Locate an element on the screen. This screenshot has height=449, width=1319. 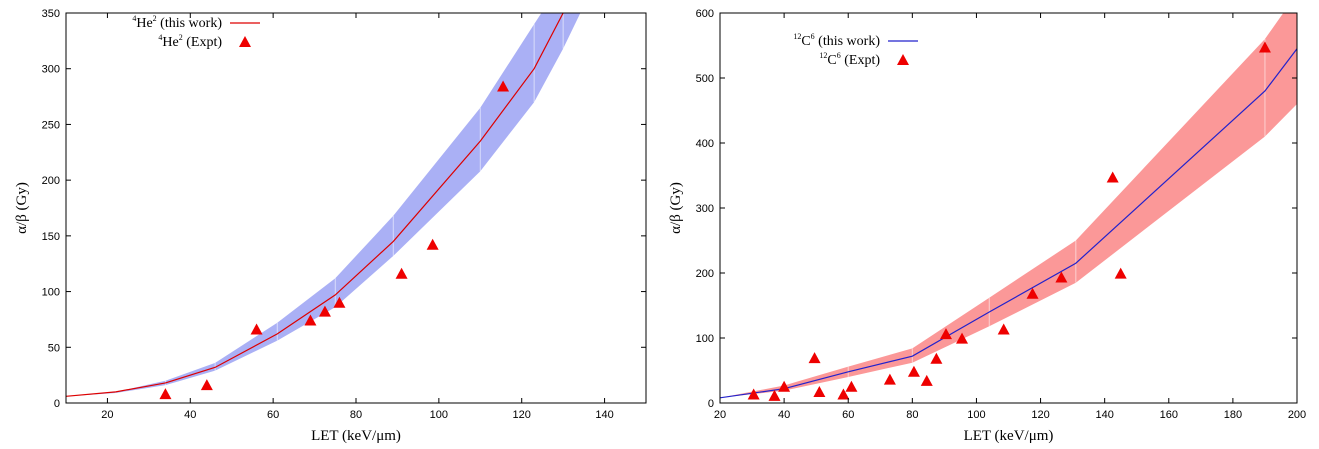
y-tick-label: 150 is located at coordinates (51, 237).